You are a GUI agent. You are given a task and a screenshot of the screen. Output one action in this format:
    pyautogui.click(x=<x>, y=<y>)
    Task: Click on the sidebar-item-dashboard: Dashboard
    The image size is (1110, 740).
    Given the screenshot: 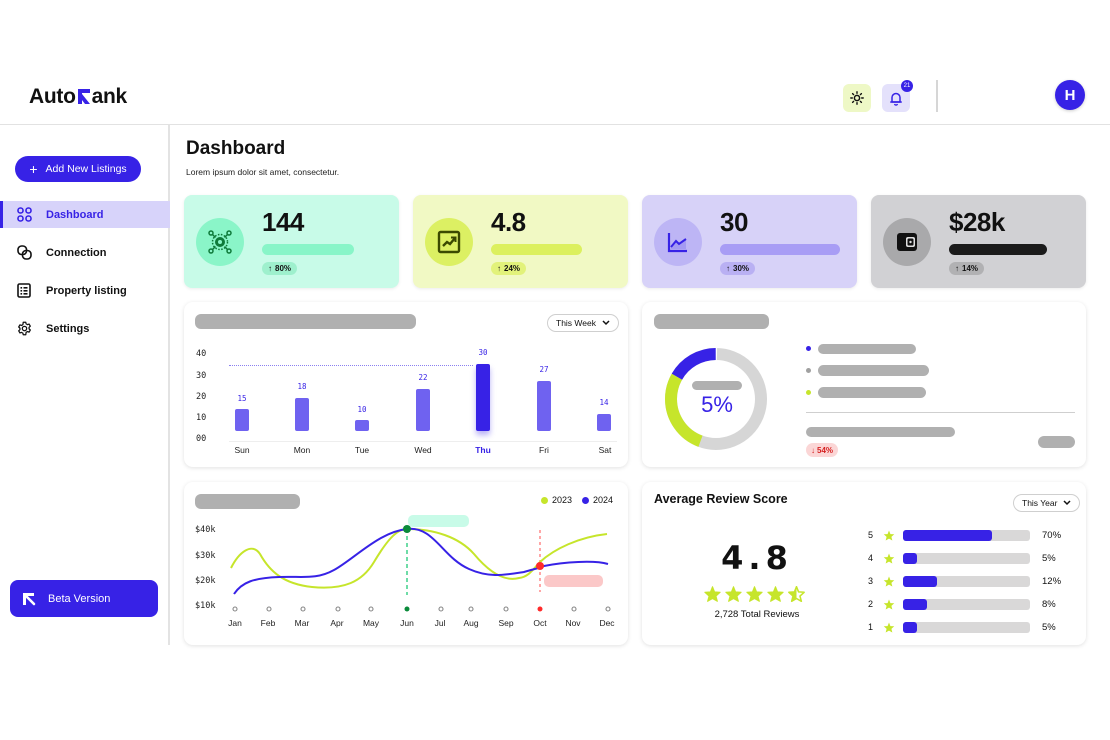 What is the action you would take?
    pyautogui.click(x=85, y=214)
    